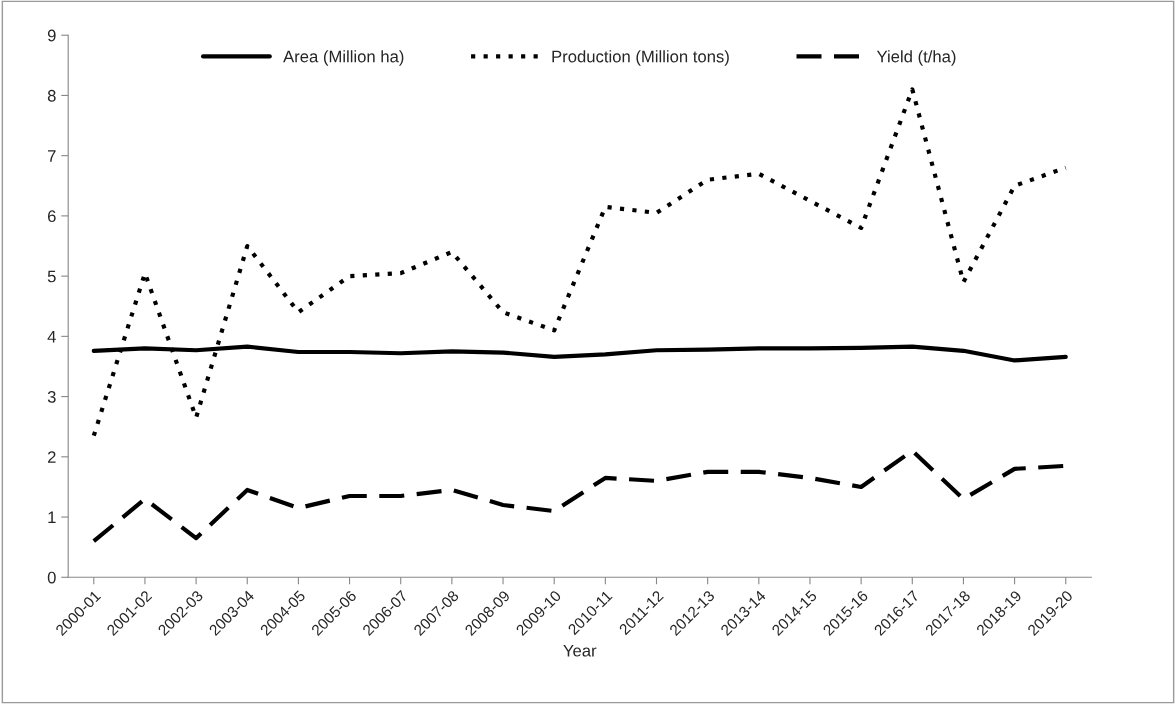 The width and height of the screenshot is (1176, 704). Describe the element at coordinates (51, 457) in the screenshot. I see `y-tick-label: 2` at that location.